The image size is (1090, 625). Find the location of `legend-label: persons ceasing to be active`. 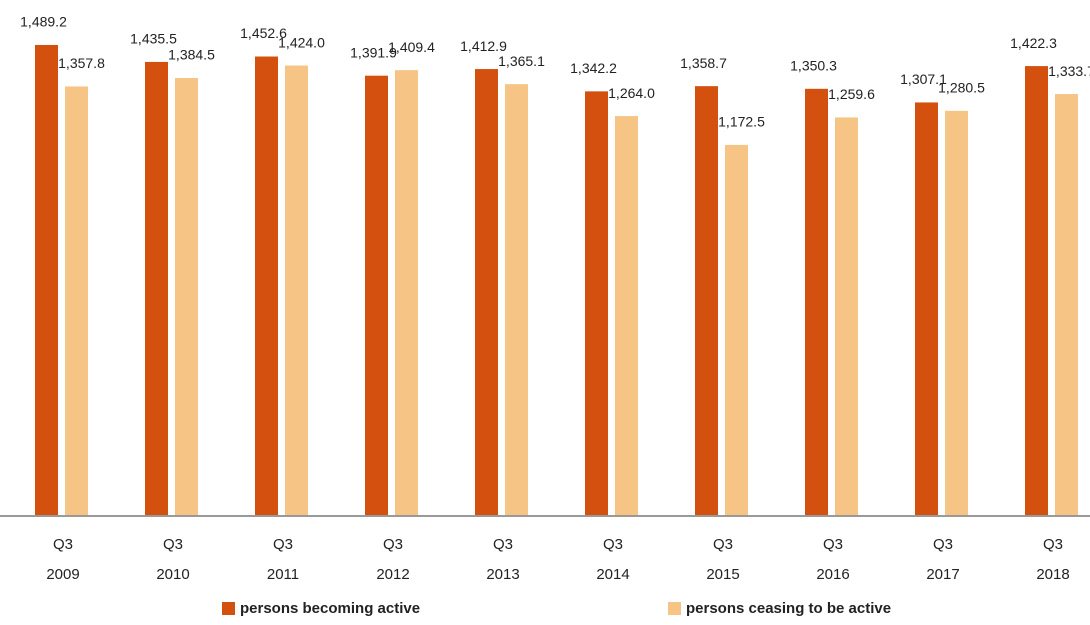

legend-label: persons ceasing to be active is located at coordinates (788, 608).